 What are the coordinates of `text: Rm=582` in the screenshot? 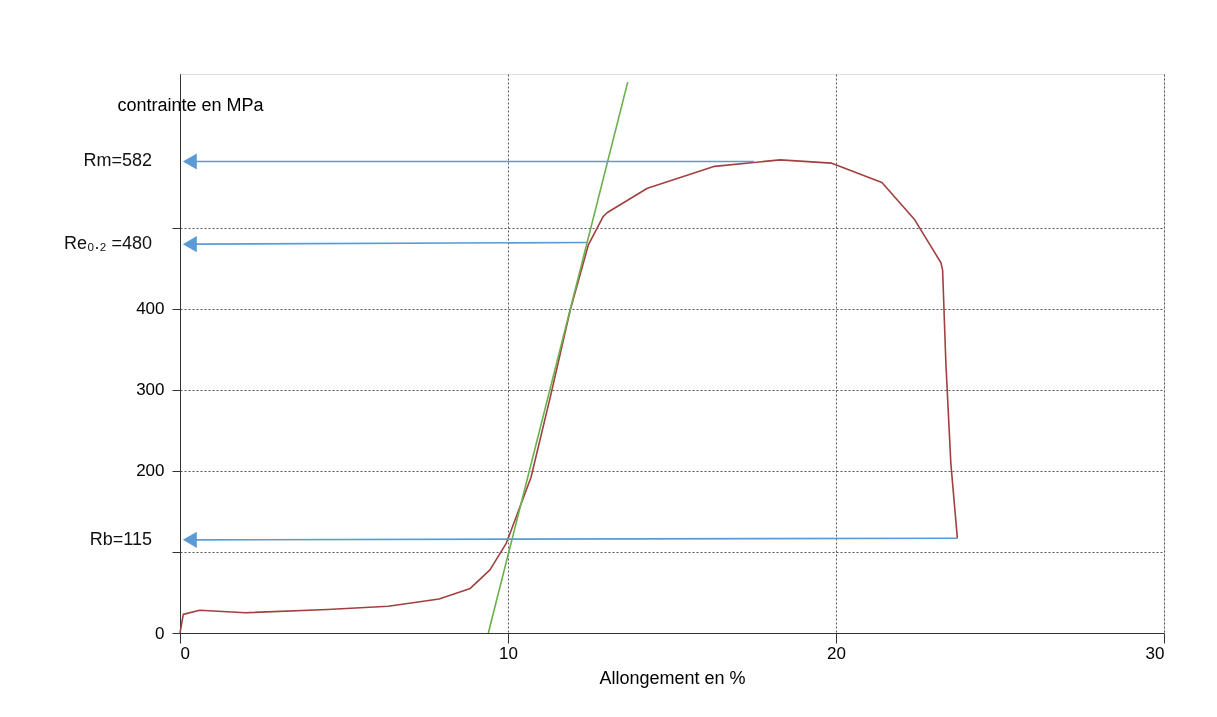 It's located at (117, 160).